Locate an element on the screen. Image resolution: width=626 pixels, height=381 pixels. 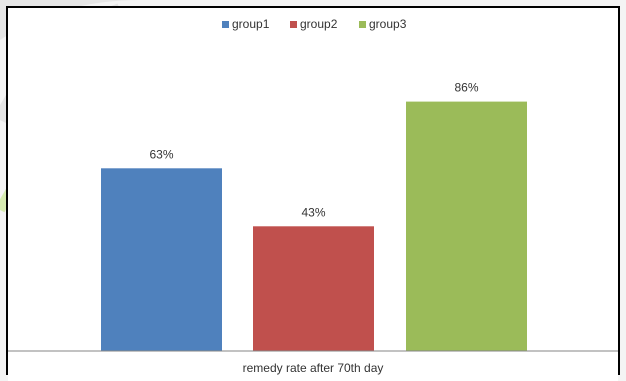
legend-item-group2: group2 is located at coordinates (314, 24).